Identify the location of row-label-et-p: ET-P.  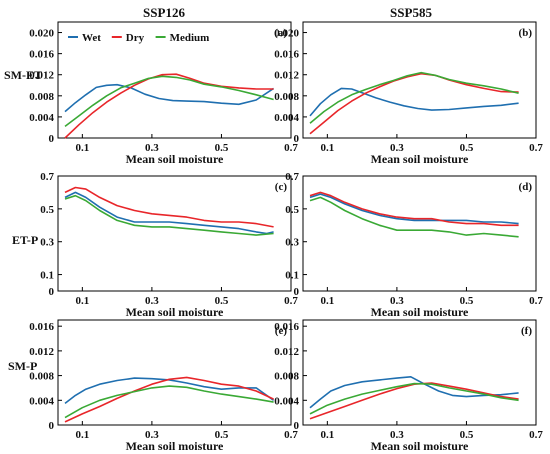
(25, 240).